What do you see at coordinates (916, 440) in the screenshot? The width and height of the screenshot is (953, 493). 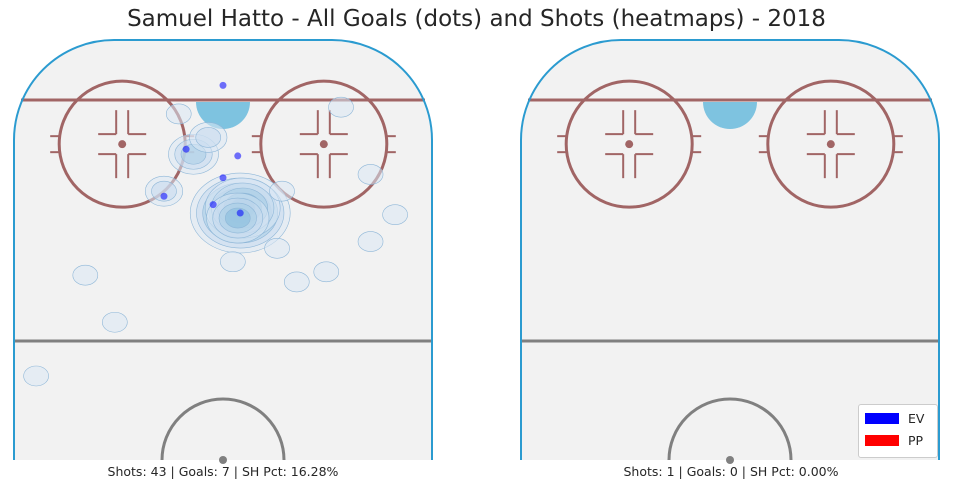 I see `legend-label-pp: PP` at bounding box center [916, 440].